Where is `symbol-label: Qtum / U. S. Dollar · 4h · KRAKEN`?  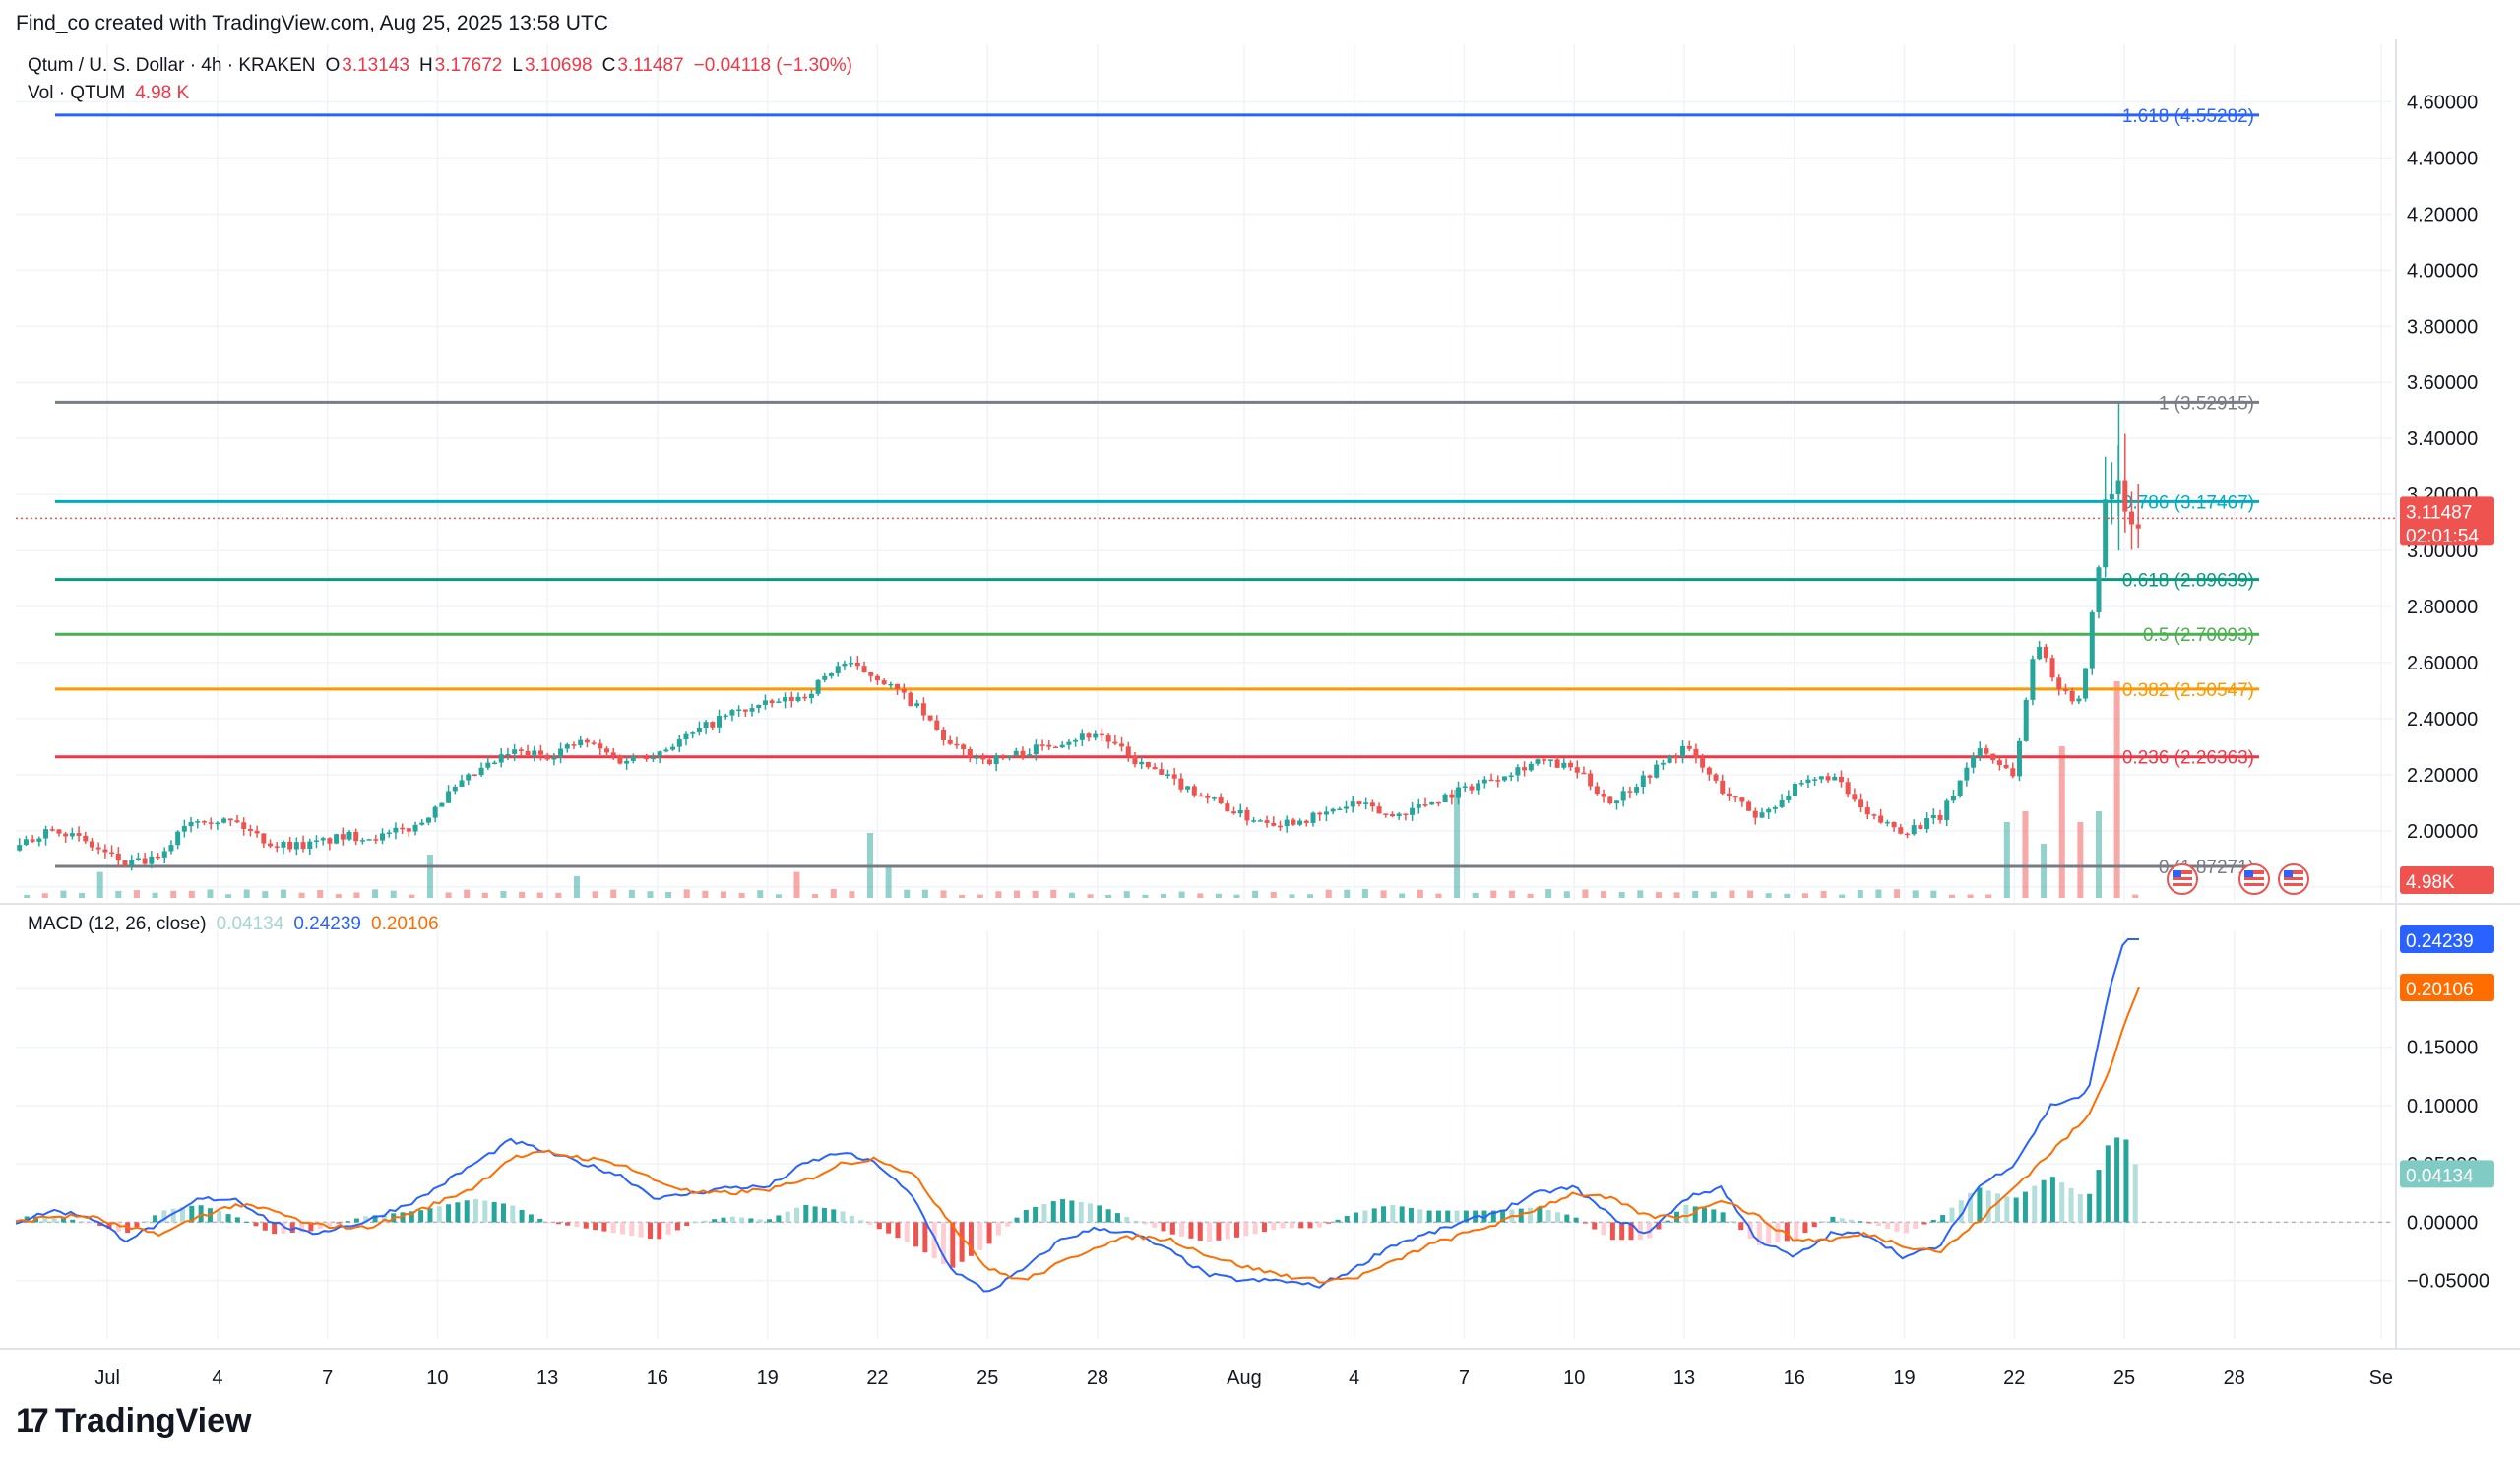
symbol-label: Qtum / U. S. Dollar · 4h · KRAKEN is located at coordinates (172, 66).